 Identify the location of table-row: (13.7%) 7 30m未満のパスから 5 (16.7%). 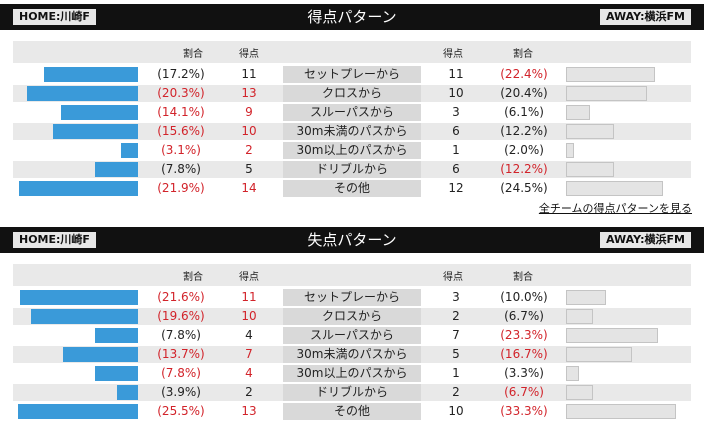
(352, 354).